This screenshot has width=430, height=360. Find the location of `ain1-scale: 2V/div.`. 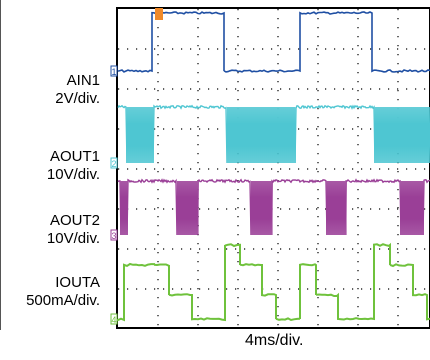

ain1-scale: 2V/div. is located at coordinates (77, 98).